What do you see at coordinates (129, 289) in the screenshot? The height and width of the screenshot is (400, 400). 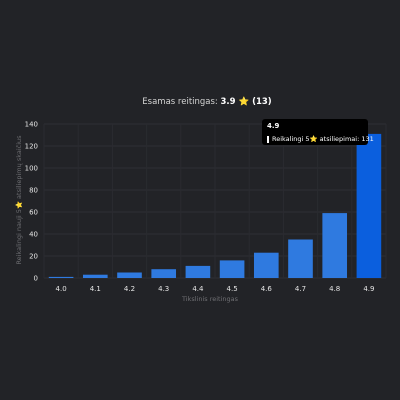 I see `x-tick-label: 4.2` at bounding box center [129, 289].